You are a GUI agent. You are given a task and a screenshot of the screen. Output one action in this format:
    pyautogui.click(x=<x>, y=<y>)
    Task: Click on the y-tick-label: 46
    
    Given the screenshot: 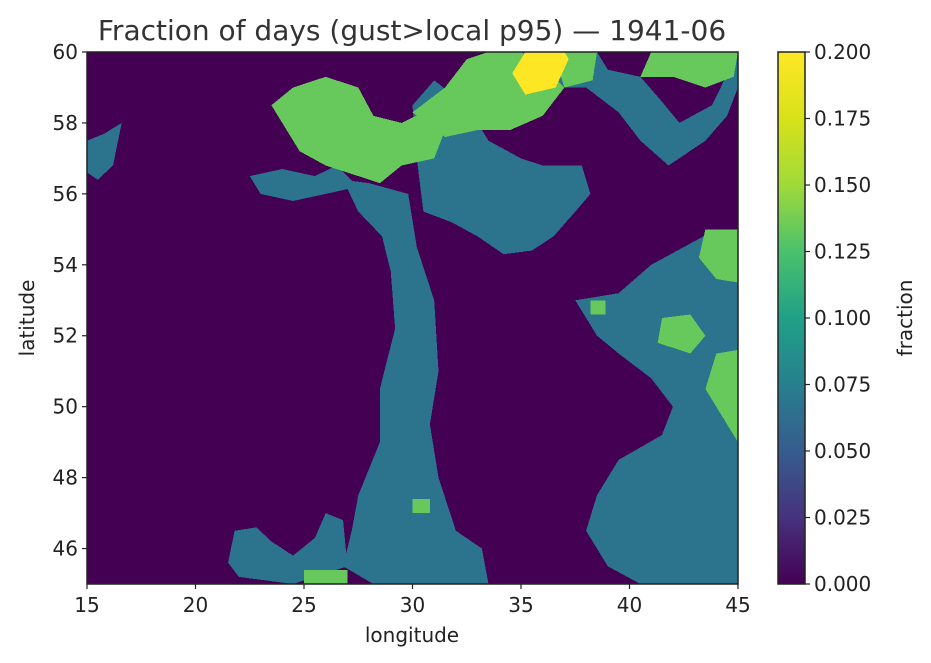 What is the action you would take?
    pyautogui.click(x=65, y=549)
    